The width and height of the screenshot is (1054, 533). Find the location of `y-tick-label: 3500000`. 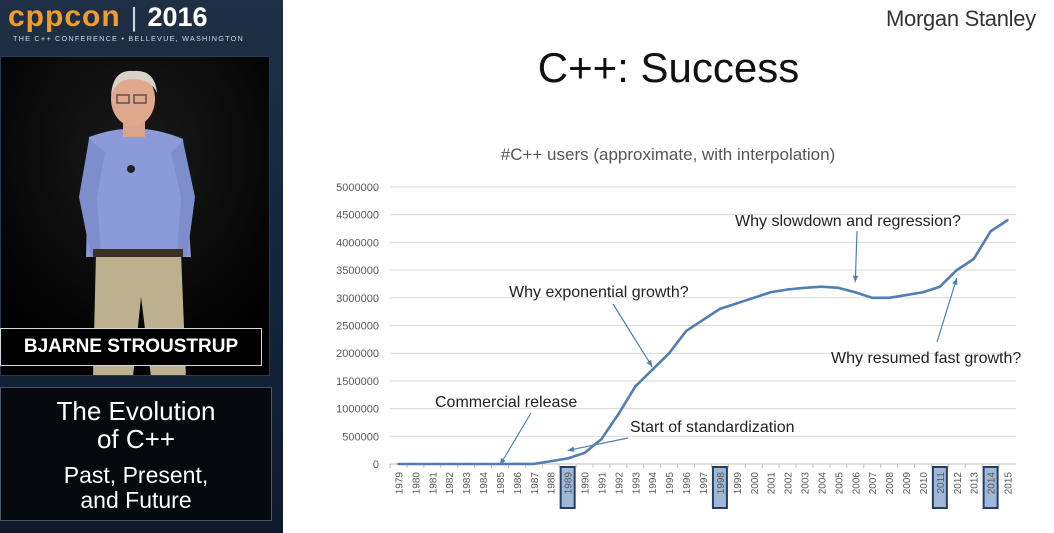

y-tick-label: 3500000 is located at coordinates (357, 271).